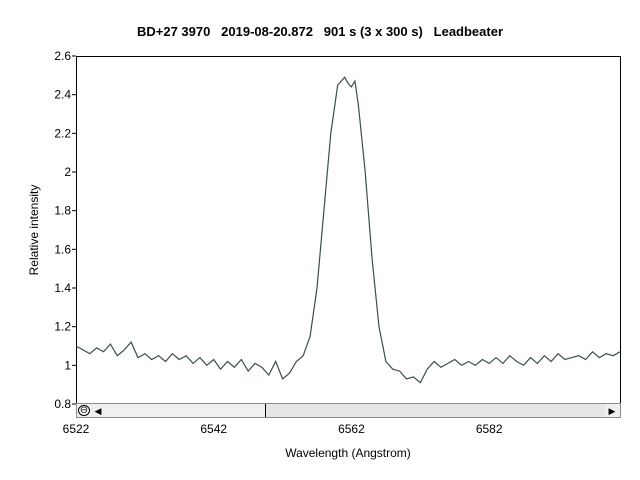 The height and width of the screenshot is (480, 640). Describe the element at coordinates (62, 95) in the screenshot. I see `y-tick-label: 2.4` at that location.